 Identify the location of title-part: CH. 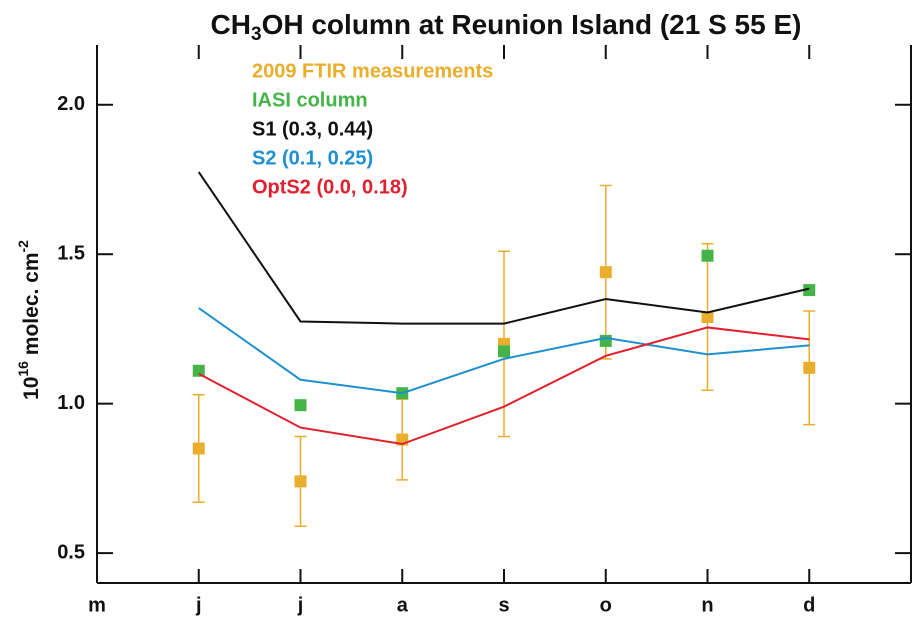
(231, 24).